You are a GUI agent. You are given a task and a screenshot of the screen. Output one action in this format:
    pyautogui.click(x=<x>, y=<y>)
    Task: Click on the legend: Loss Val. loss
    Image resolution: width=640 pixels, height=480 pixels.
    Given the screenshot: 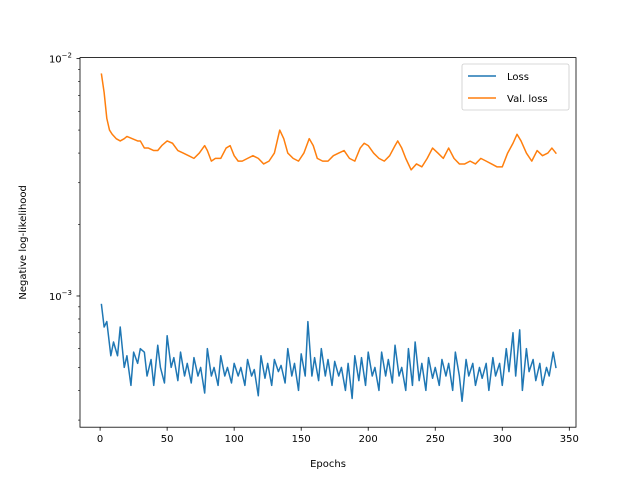 What is the action you would take?
    pyautogui.click(x=515, y=87)
    